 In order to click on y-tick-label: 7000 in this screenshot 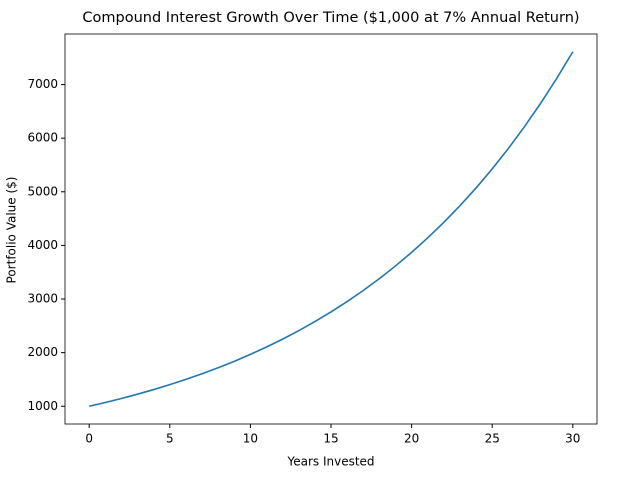, I will do `click(42, 84)`.